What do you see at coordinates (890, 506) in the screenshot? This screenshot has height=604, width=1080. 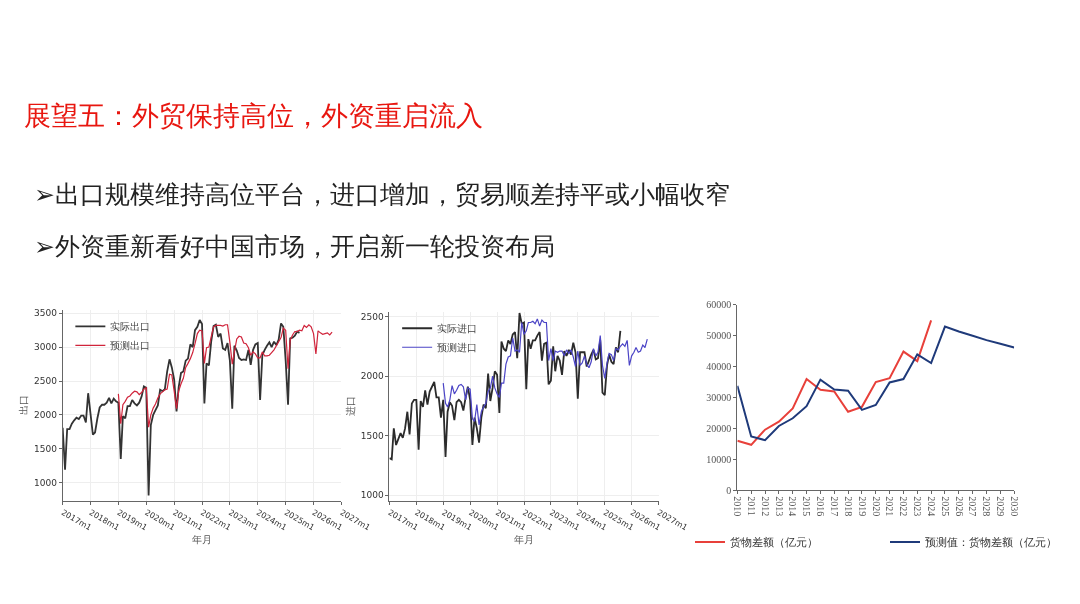 I see `x-tick-label: 2021` at bounding box center [890, 506].